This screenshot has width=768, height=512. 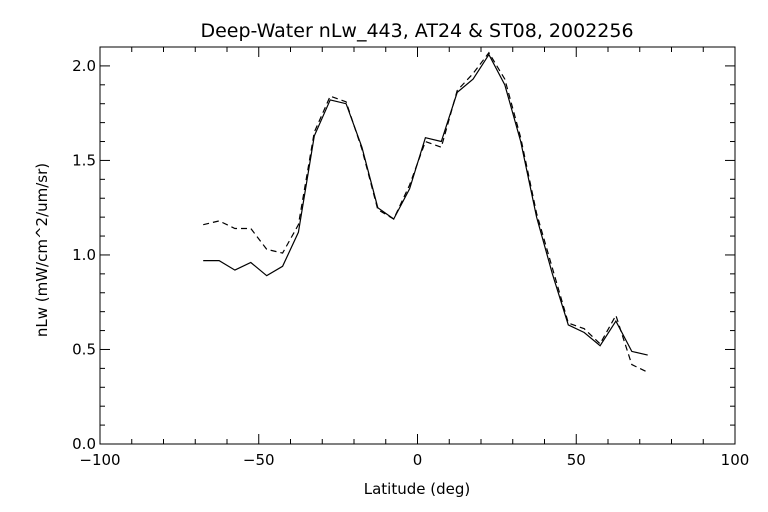 I want to click on y-axis-label: nLw (mW/cm^2/um/sr), so click(x=42, y=250).